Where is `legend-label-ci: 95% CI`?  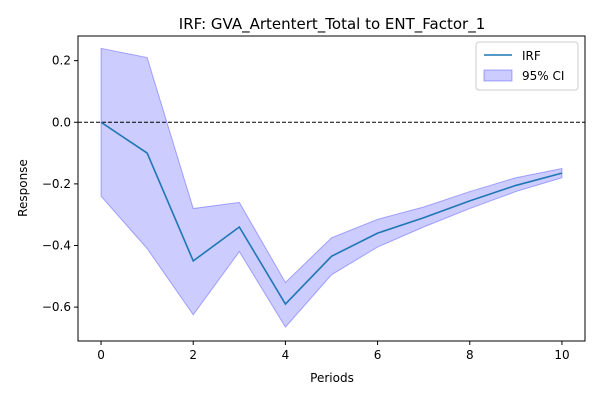 legend-label-ci: 95% CI is located at coordinates (543, 76).